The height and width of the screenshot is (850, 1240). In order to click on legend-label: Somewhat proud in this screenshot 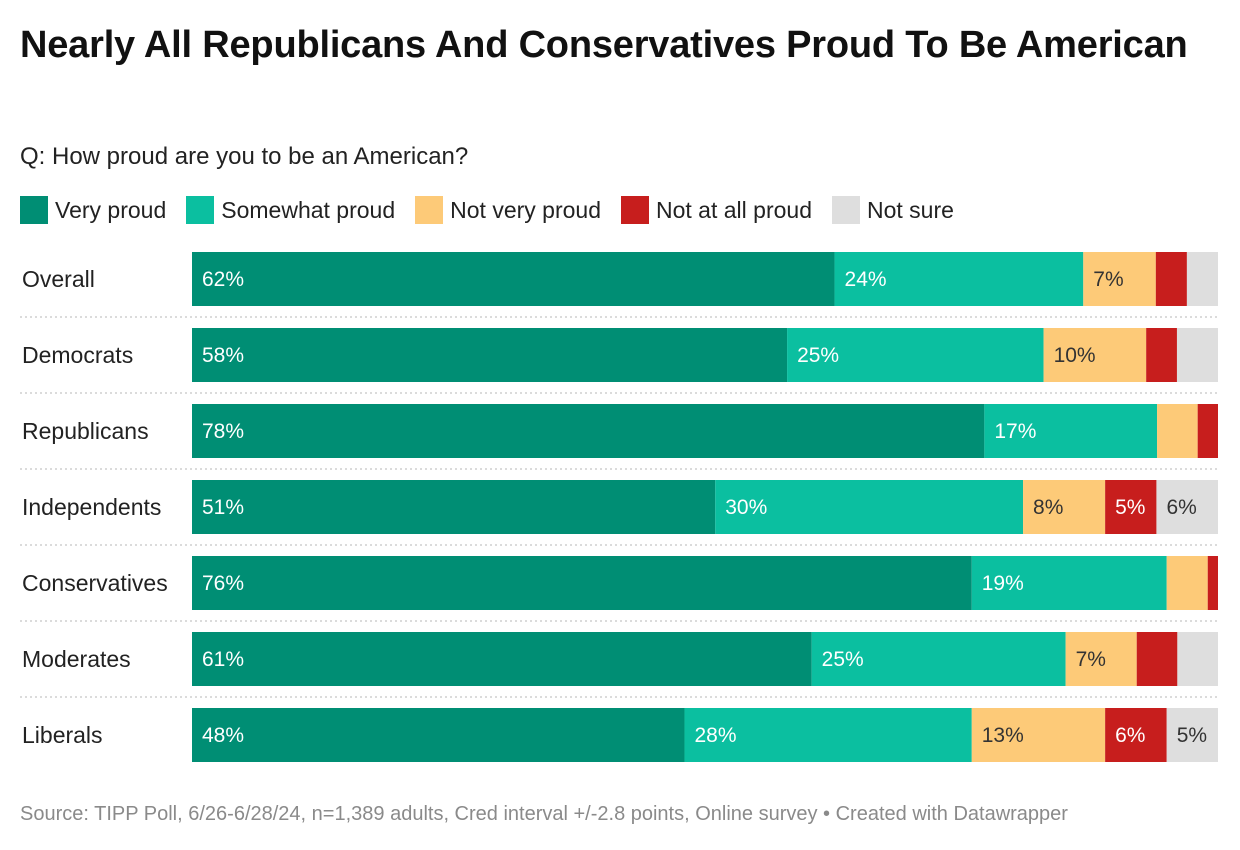, I will do `click(308, 209)`.